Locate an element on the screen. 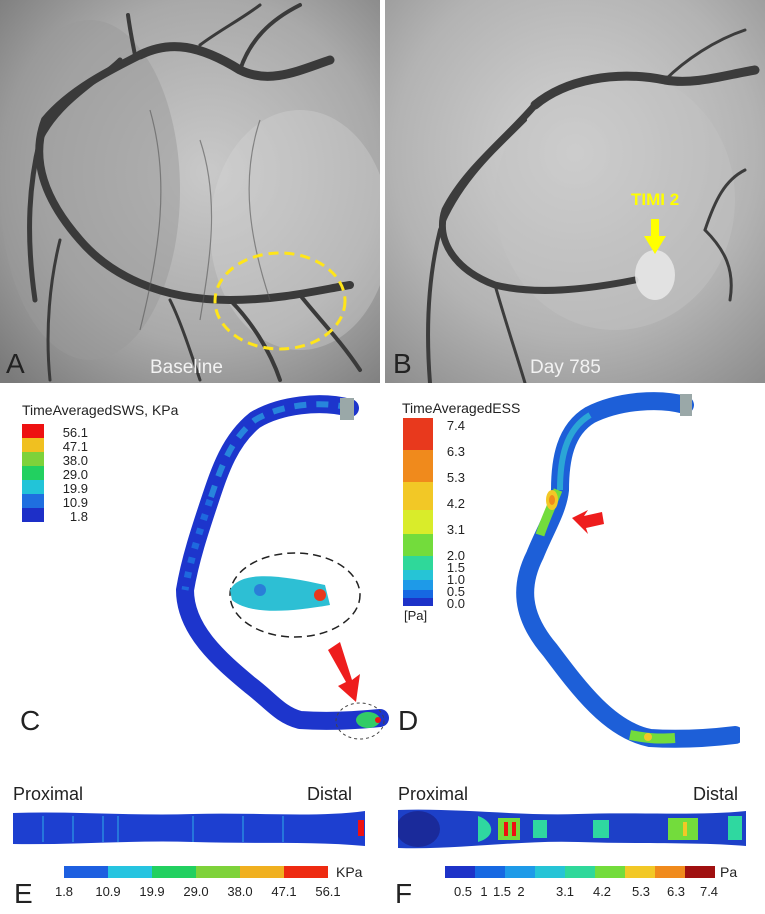  label-proximal-f: Proximal is located at coordinates (433, 794).